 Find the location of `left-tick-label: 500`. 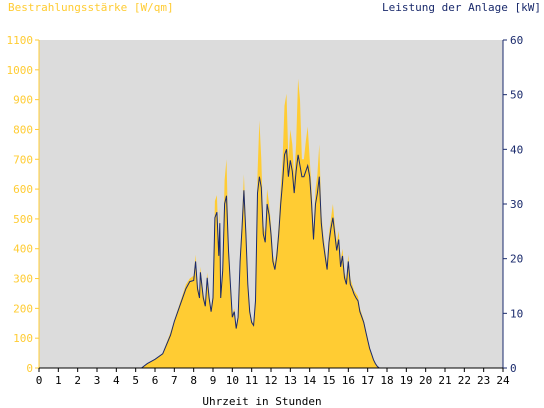

left-tick-label: 500 is located at coordinates (23, 219).